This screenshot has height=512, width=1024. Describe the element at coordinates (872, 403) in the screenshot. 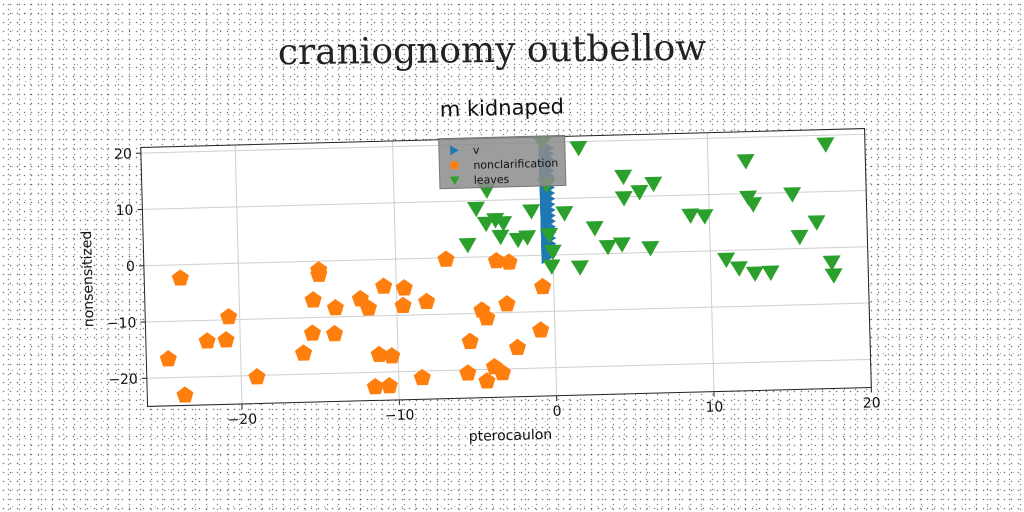

I see `x-tick-label: 20` at that location.